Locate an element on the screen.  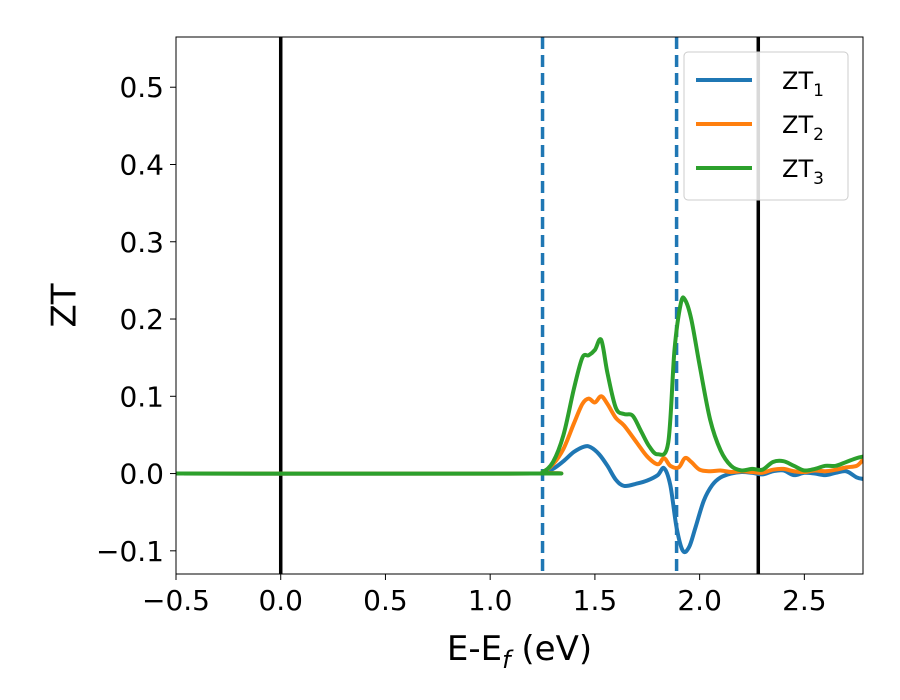
legend-label-zt1: ZT1 is located at coordinates (803, 84).